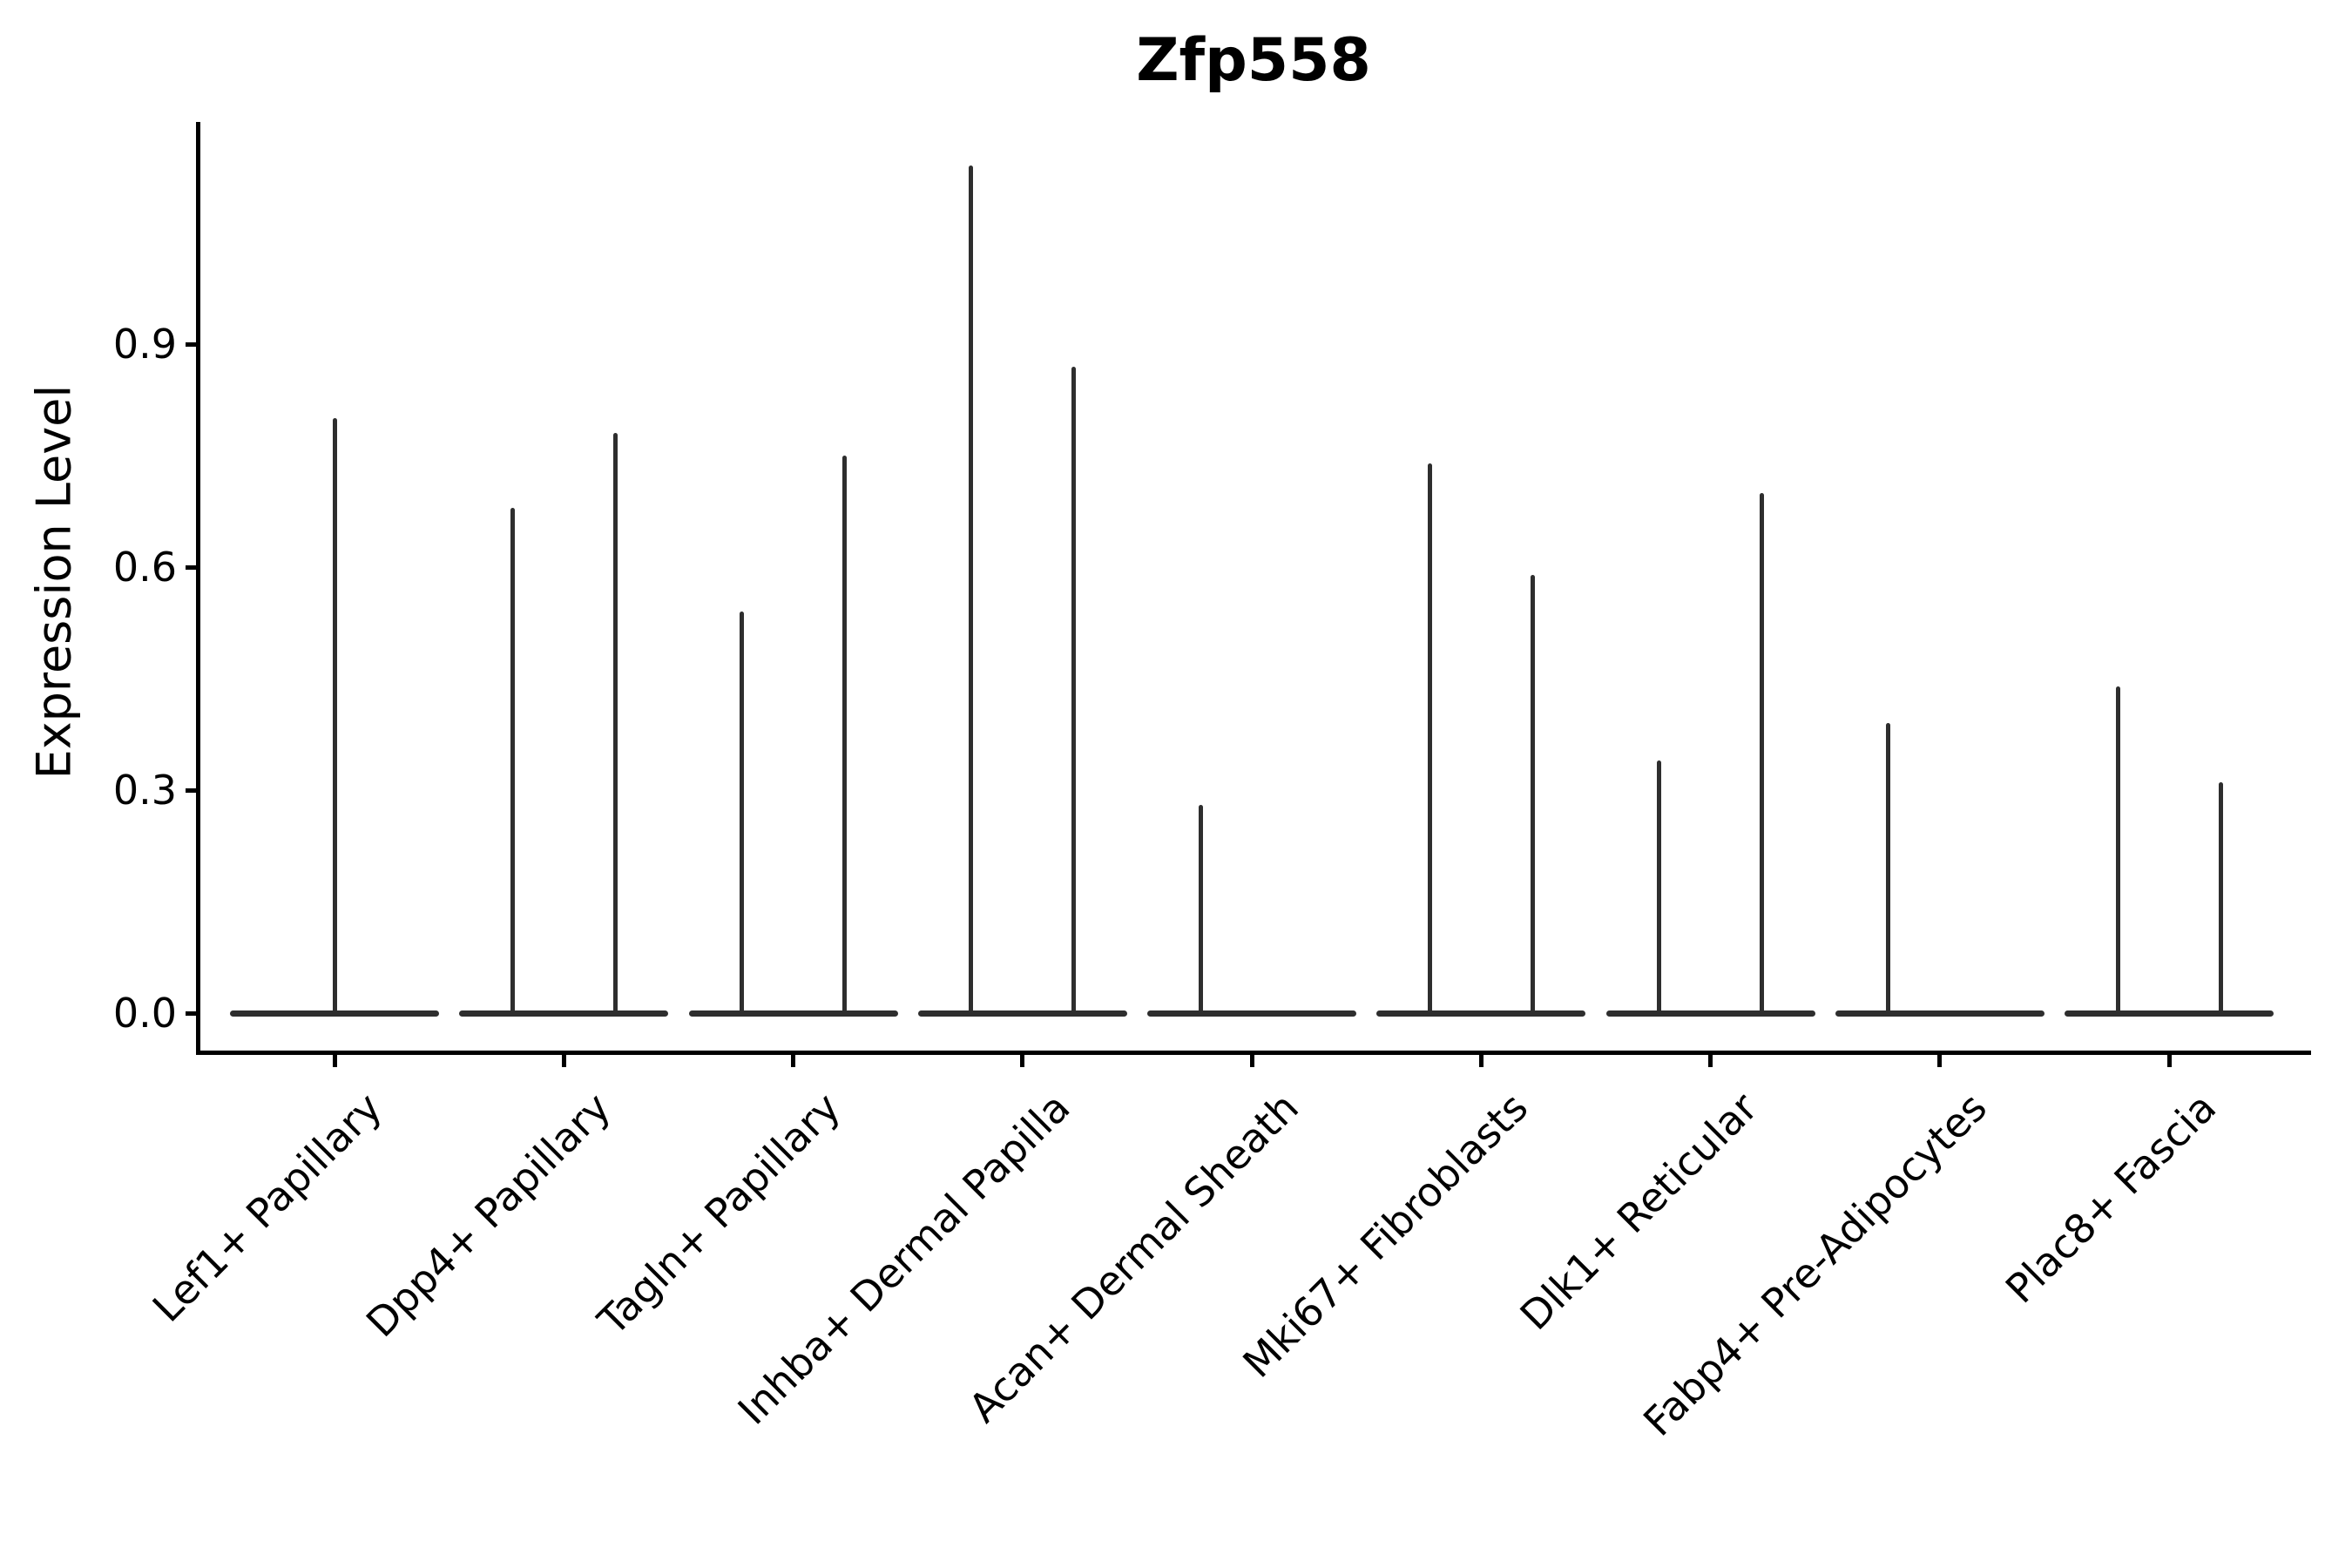 The image size is (2352, 1568). I want to click on x-tick-label: Dlk1+ Reticular, so click(1639, 1212).